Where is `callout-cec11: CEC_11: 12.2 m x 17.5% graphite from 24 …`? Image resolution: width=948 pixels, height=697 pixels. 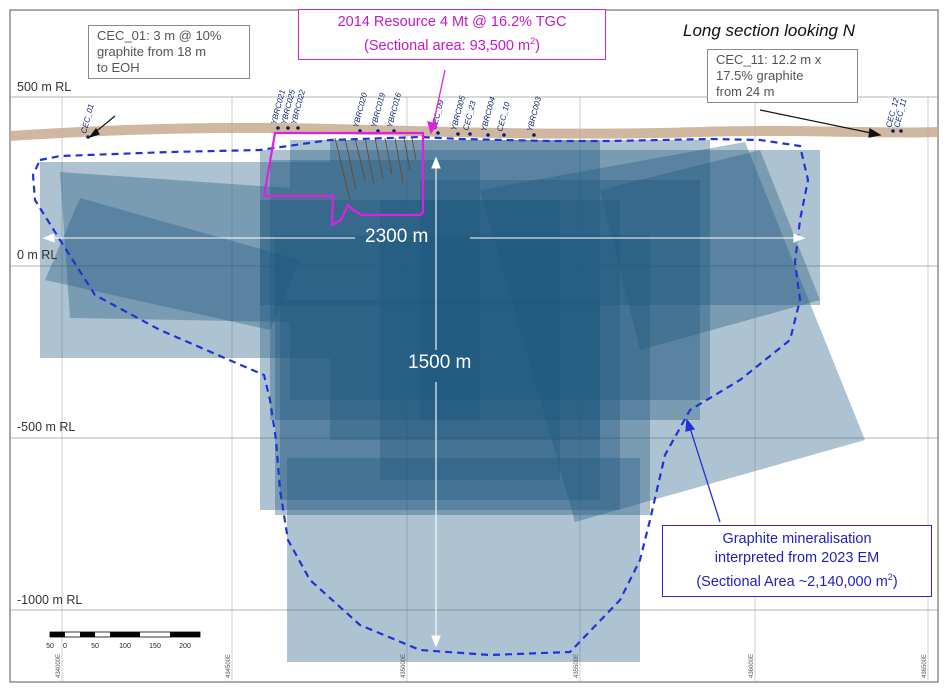
callout-cec11: CEC_11: 12.2 m x 17.5% graphite from 24 … is located at coordinates (782, 76).